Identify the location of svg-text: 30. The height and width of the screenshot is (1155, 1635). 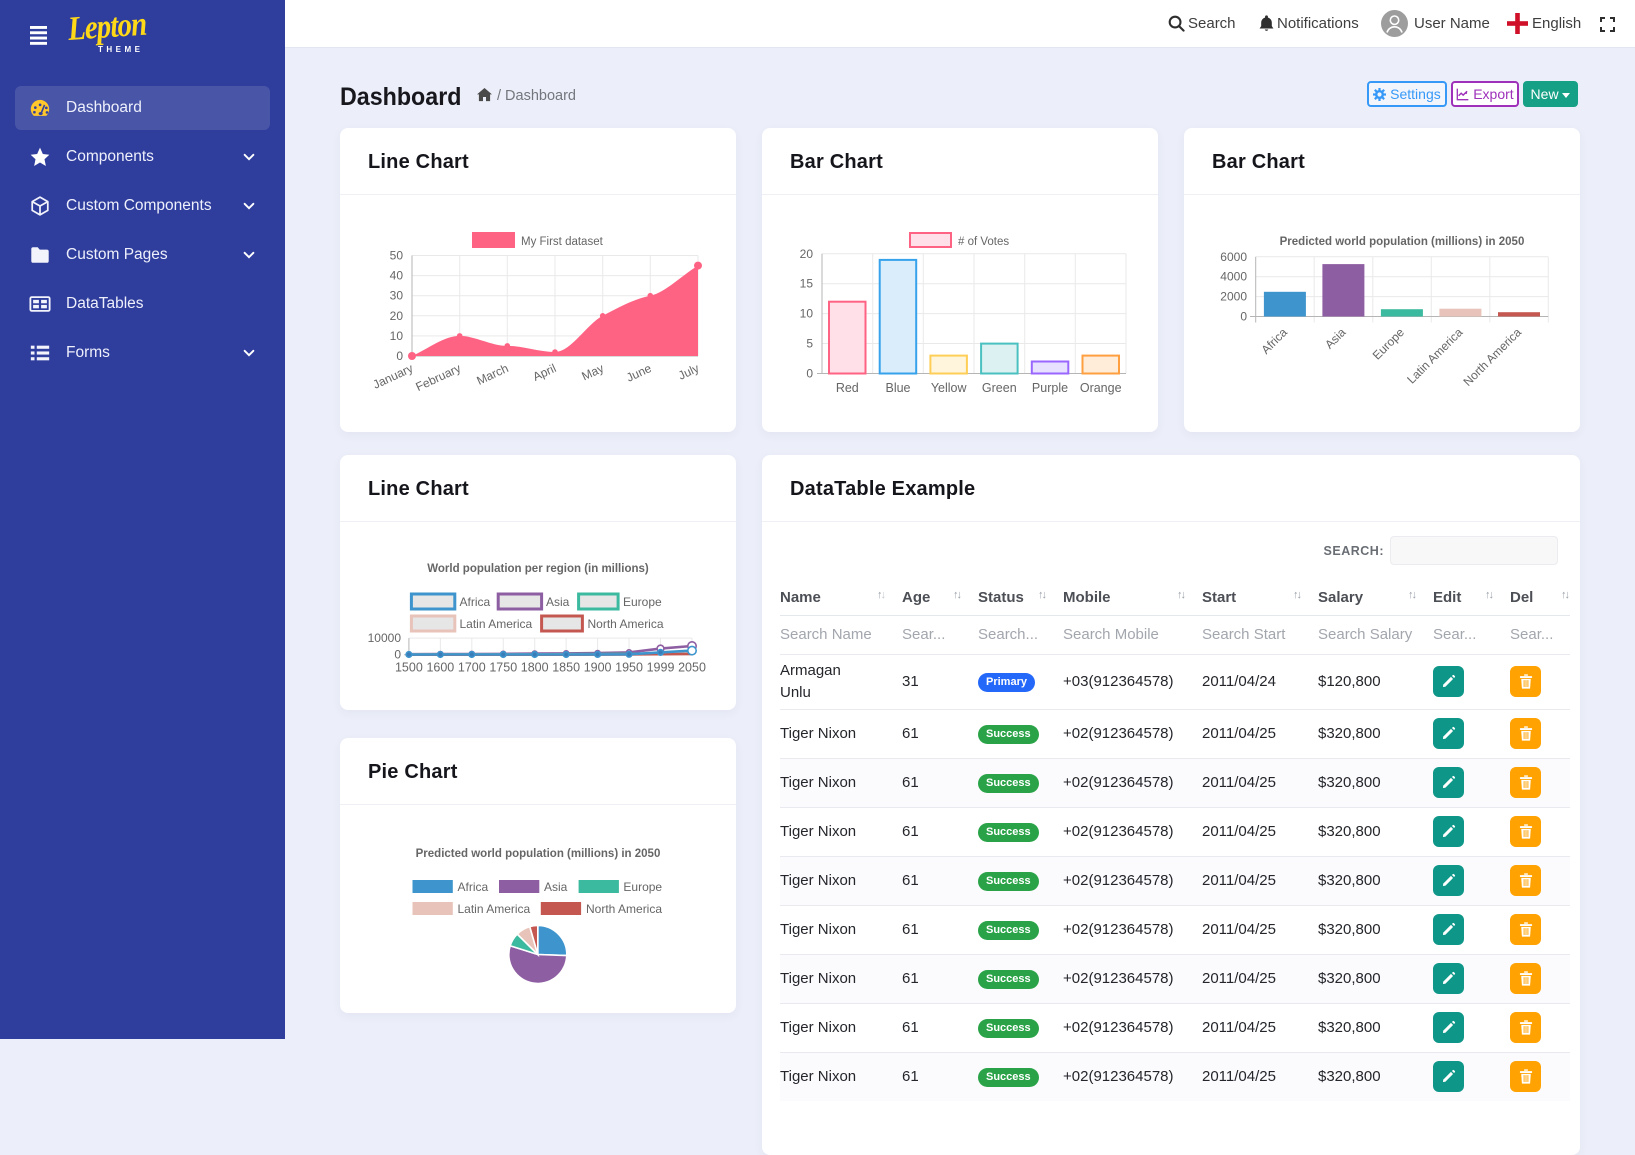
(397, 296).